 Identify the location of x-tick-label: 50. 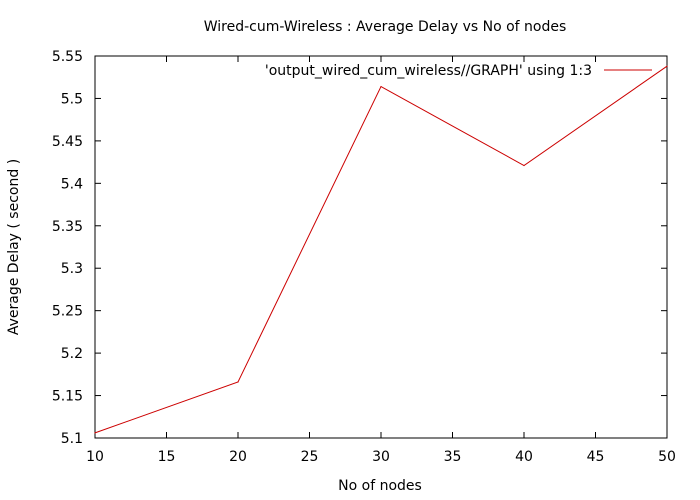
(667, 457).